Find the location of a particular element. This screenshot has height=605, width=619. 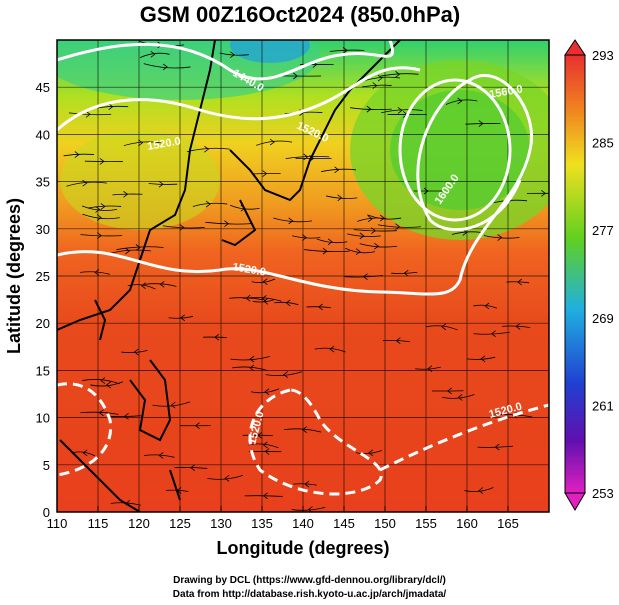

x-tick-label: 160 is located at coordinates (467, 523).